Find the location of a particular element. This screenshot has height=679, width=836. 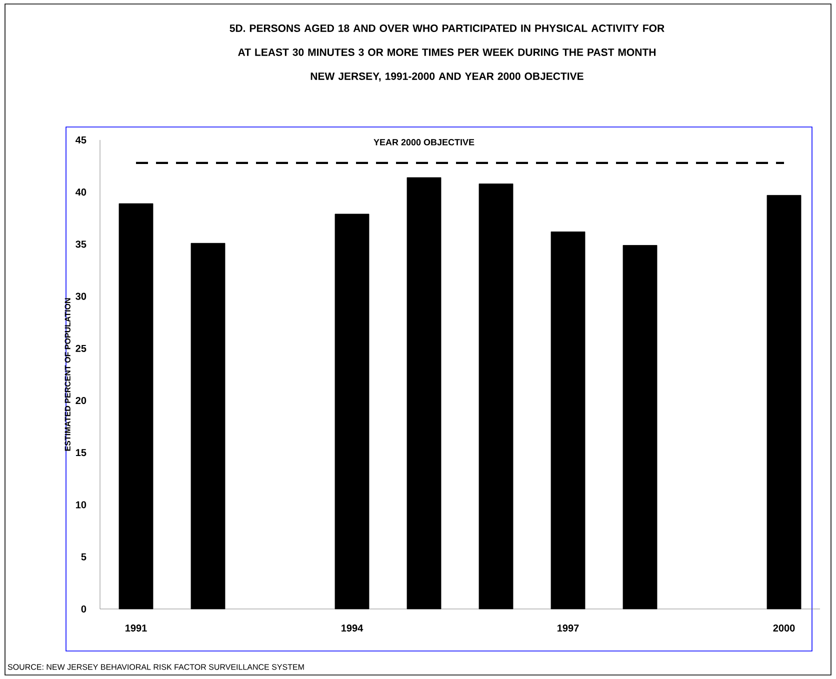

y-tick-label: 30 is located at coordinates (81, 296).